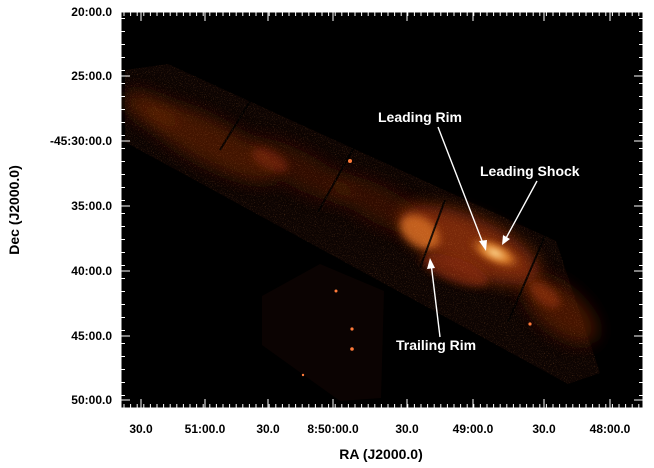  What do you see at coordinates (530, 171) in the screenshot?
I see `label-leading-shock: Leading Shock` at bounding box center [530, 171].